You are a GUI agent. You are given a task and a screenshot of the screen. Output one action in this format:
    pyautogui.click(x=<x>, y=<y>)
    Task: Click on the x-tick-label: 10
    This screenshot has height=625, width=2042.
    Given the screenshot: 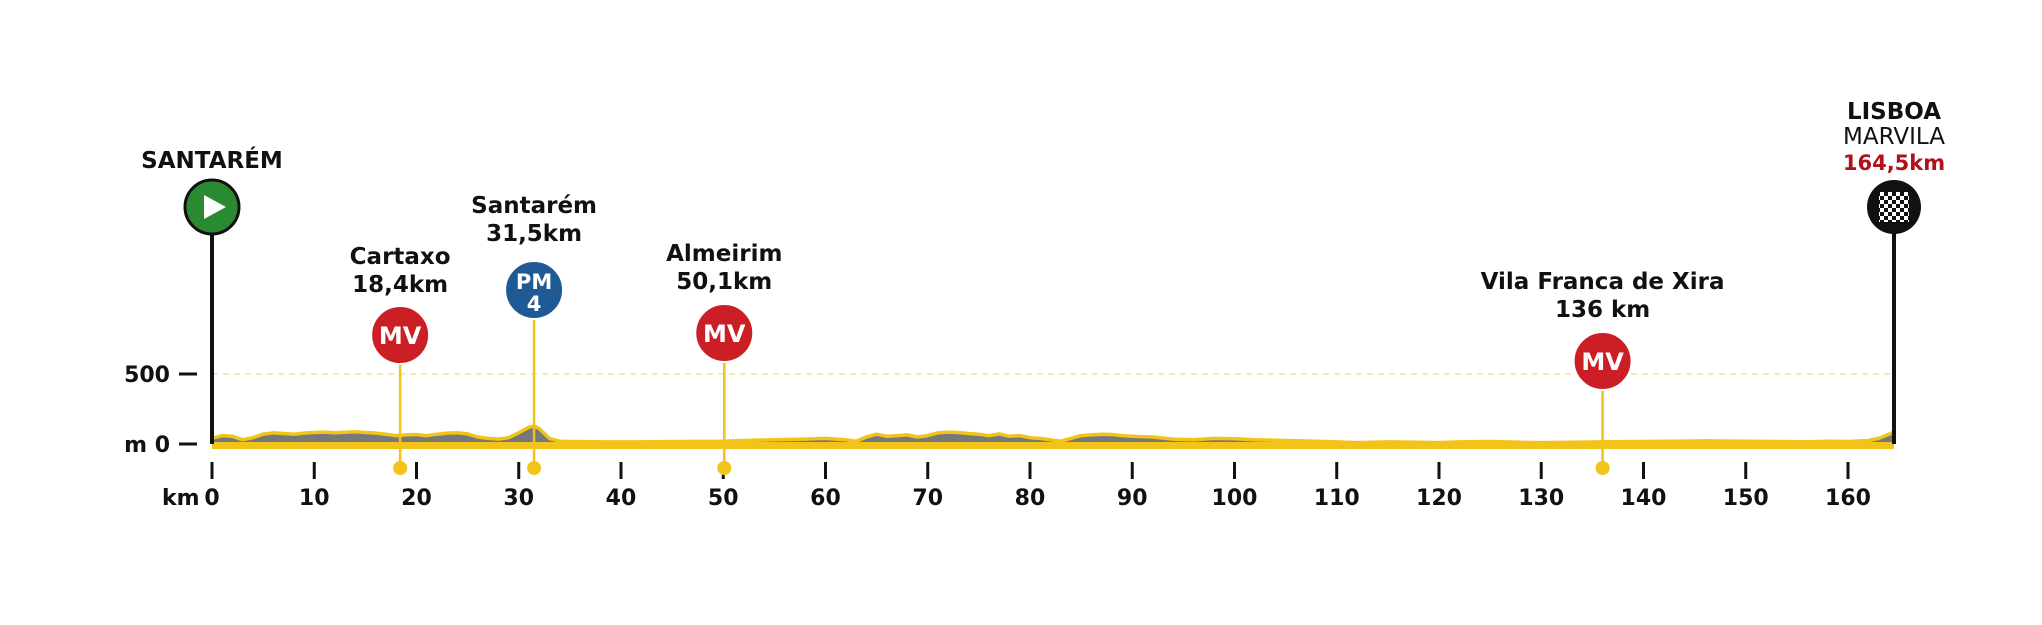 What is the action you would take?
    pyautogui.click(x=314, y=498)
    